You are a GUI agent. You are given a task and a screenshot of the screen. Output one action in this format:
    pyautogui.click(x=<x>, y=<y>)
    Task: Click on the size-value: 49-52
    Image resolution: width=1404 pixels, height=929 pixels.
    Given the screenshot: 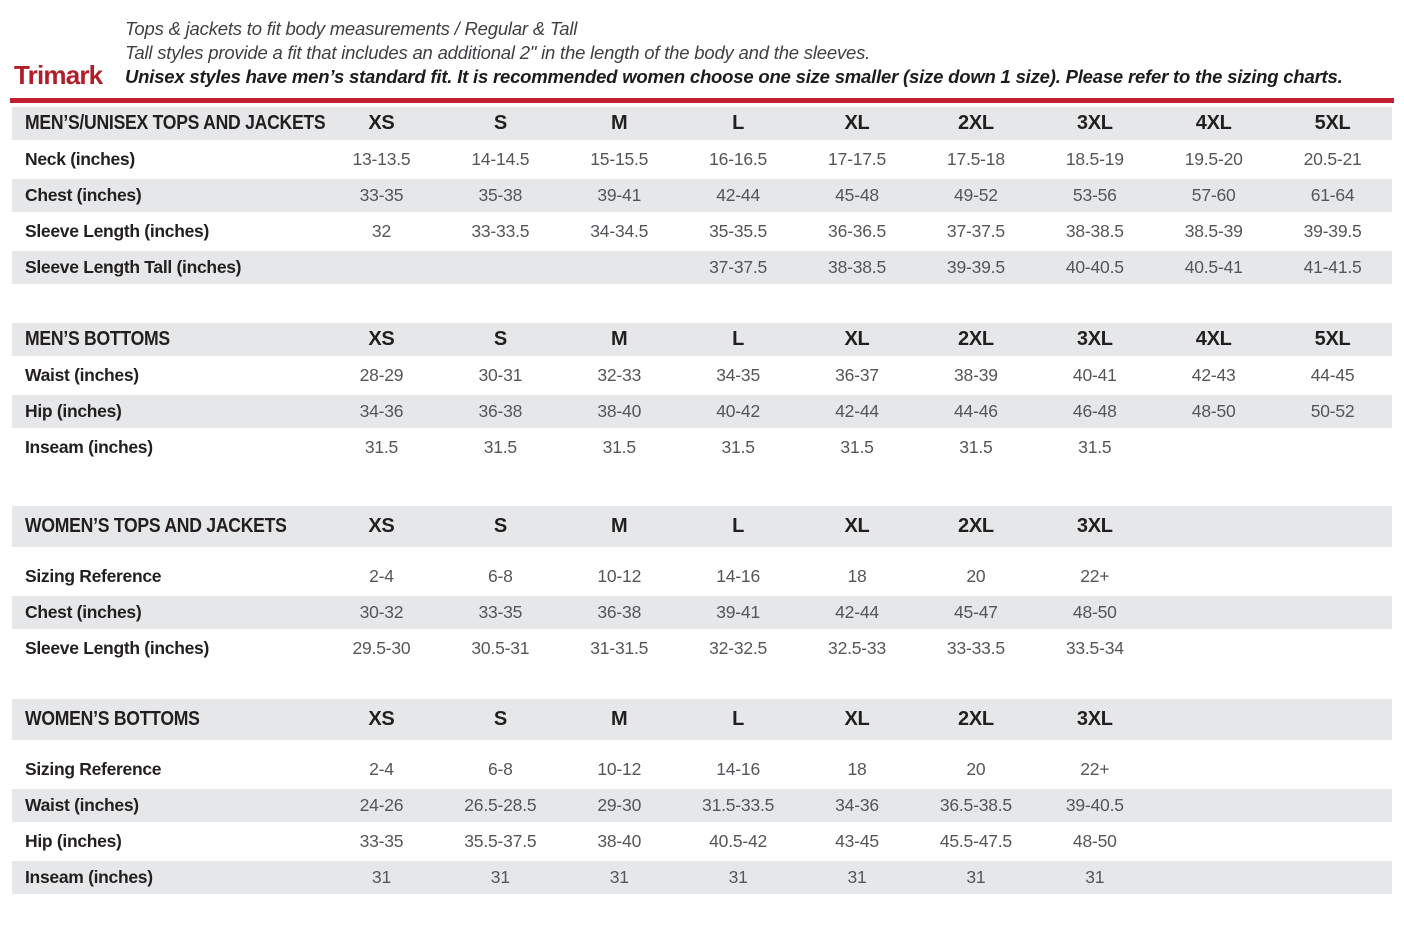 What is the action you would take?
    pyautogui.click(x=976, y=195)
    